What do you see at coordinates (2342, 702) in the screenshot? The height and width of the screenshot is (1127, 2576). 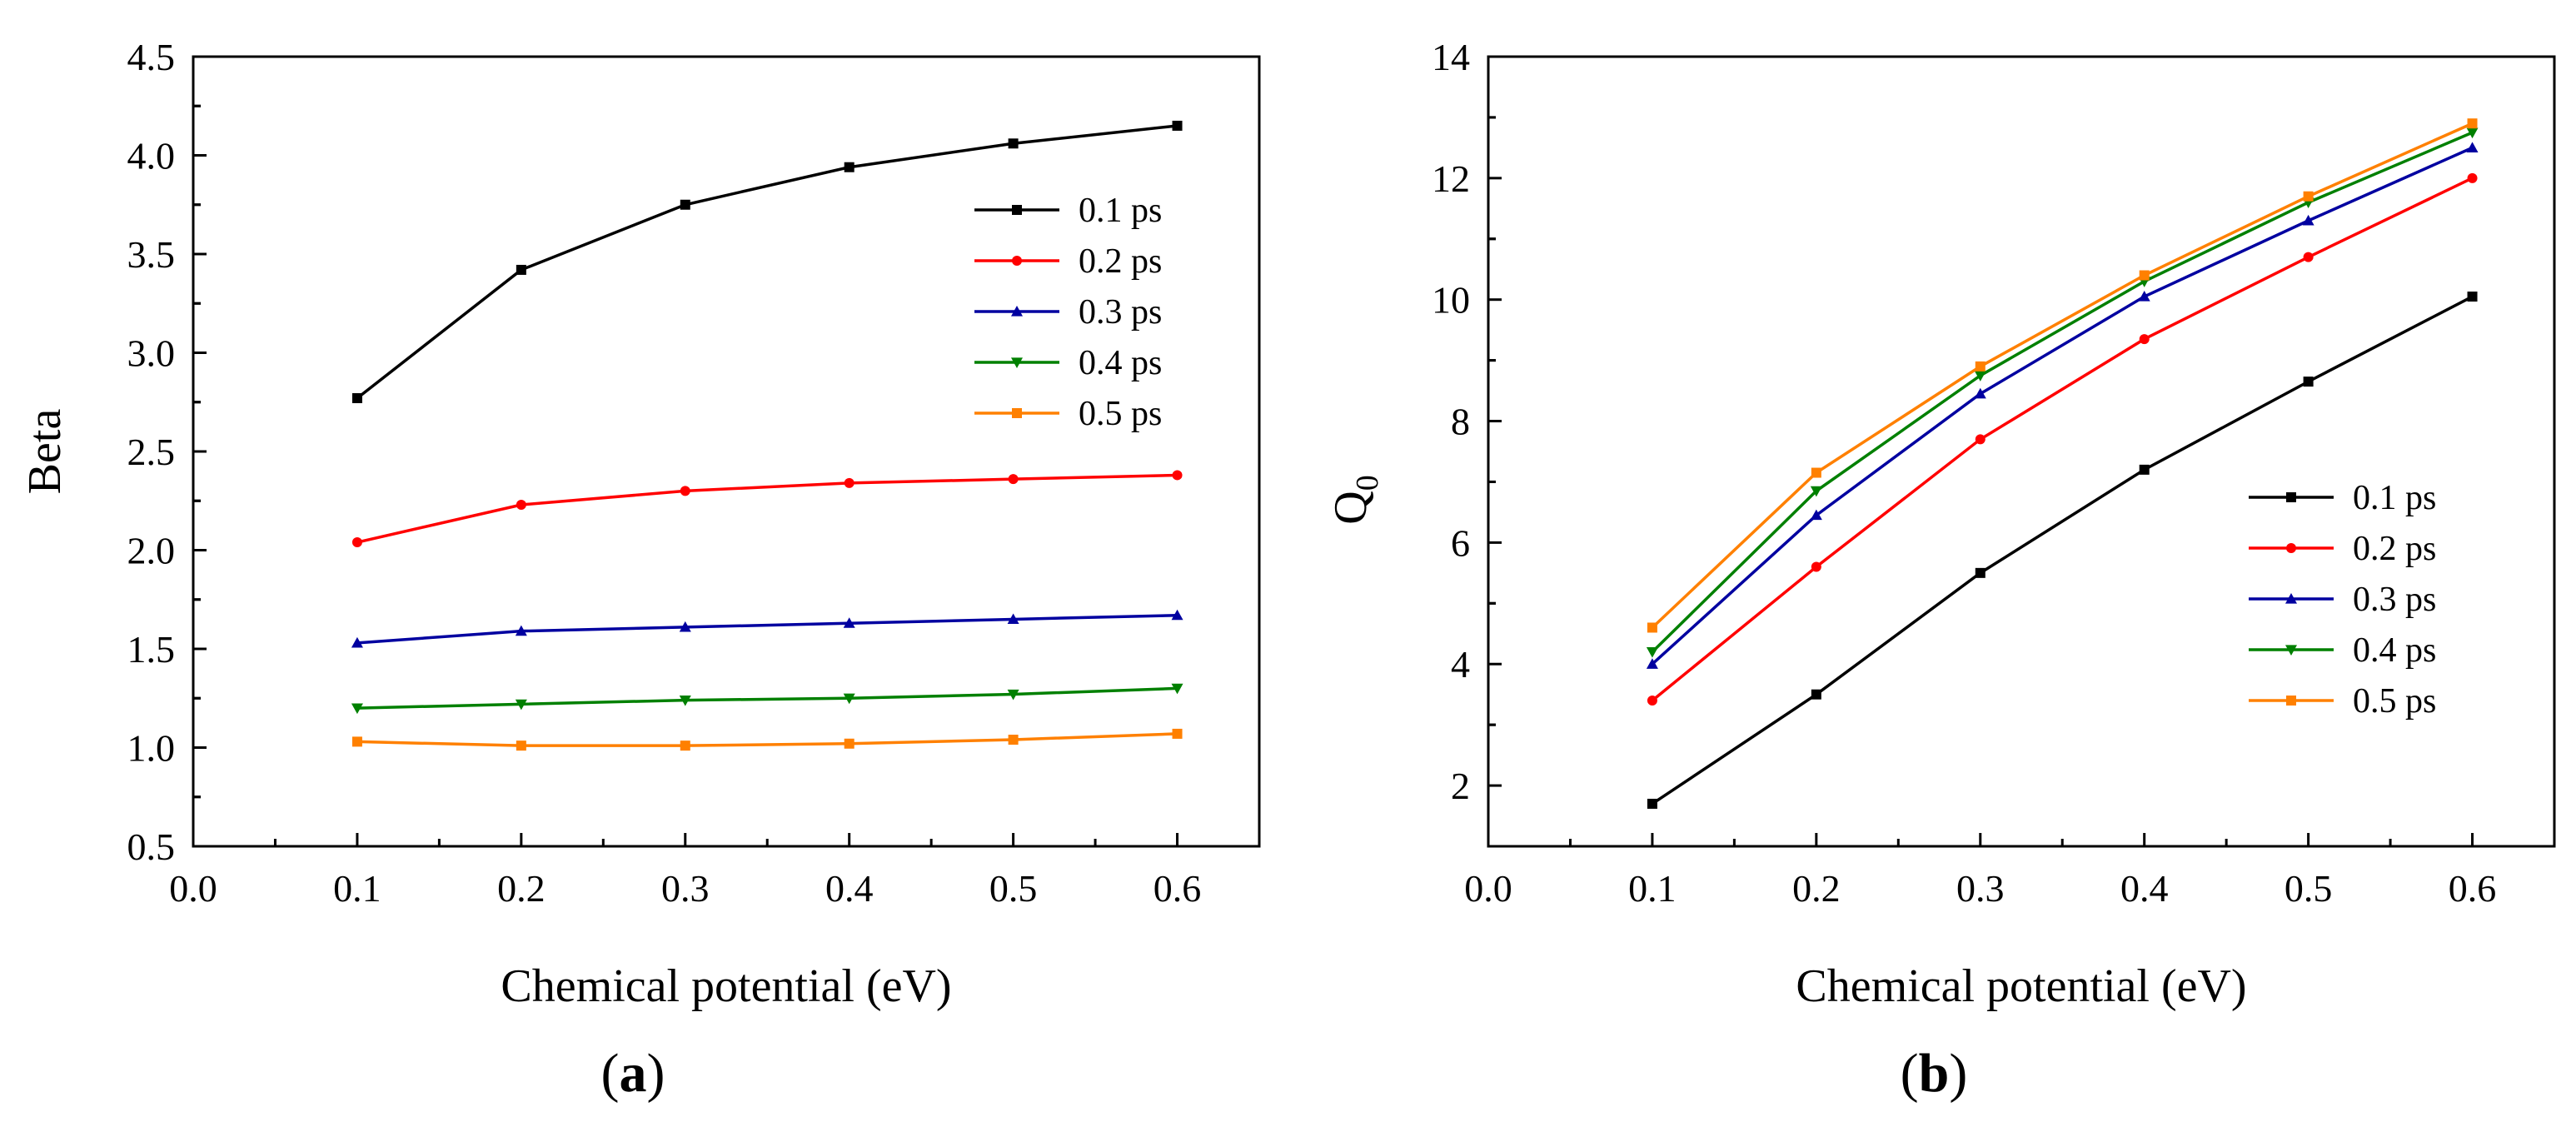 I see `legend-entry: 0.5 ps` at bounding box center [2342, 702].